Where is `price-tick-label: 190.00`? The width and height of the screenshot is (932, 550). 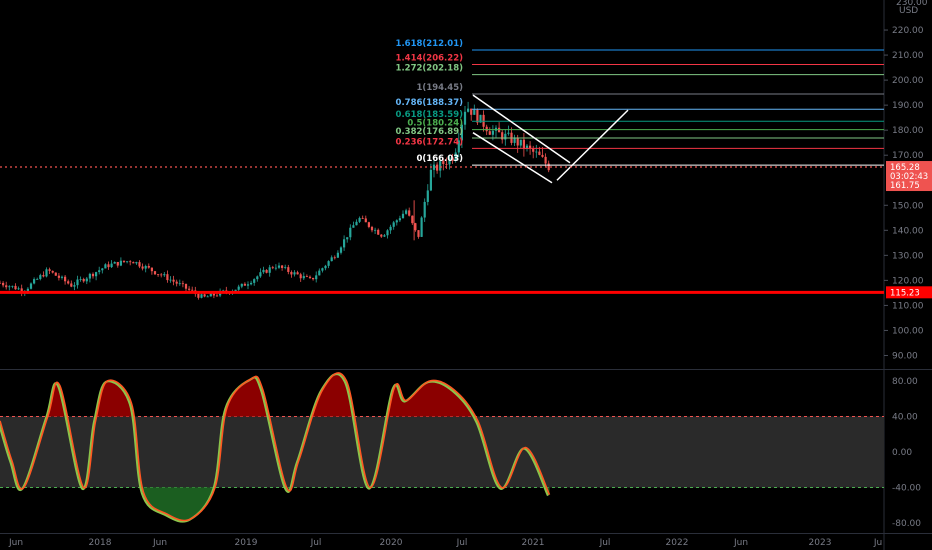 price-tick-label: 190.00 is located at coordinates (908, 106).